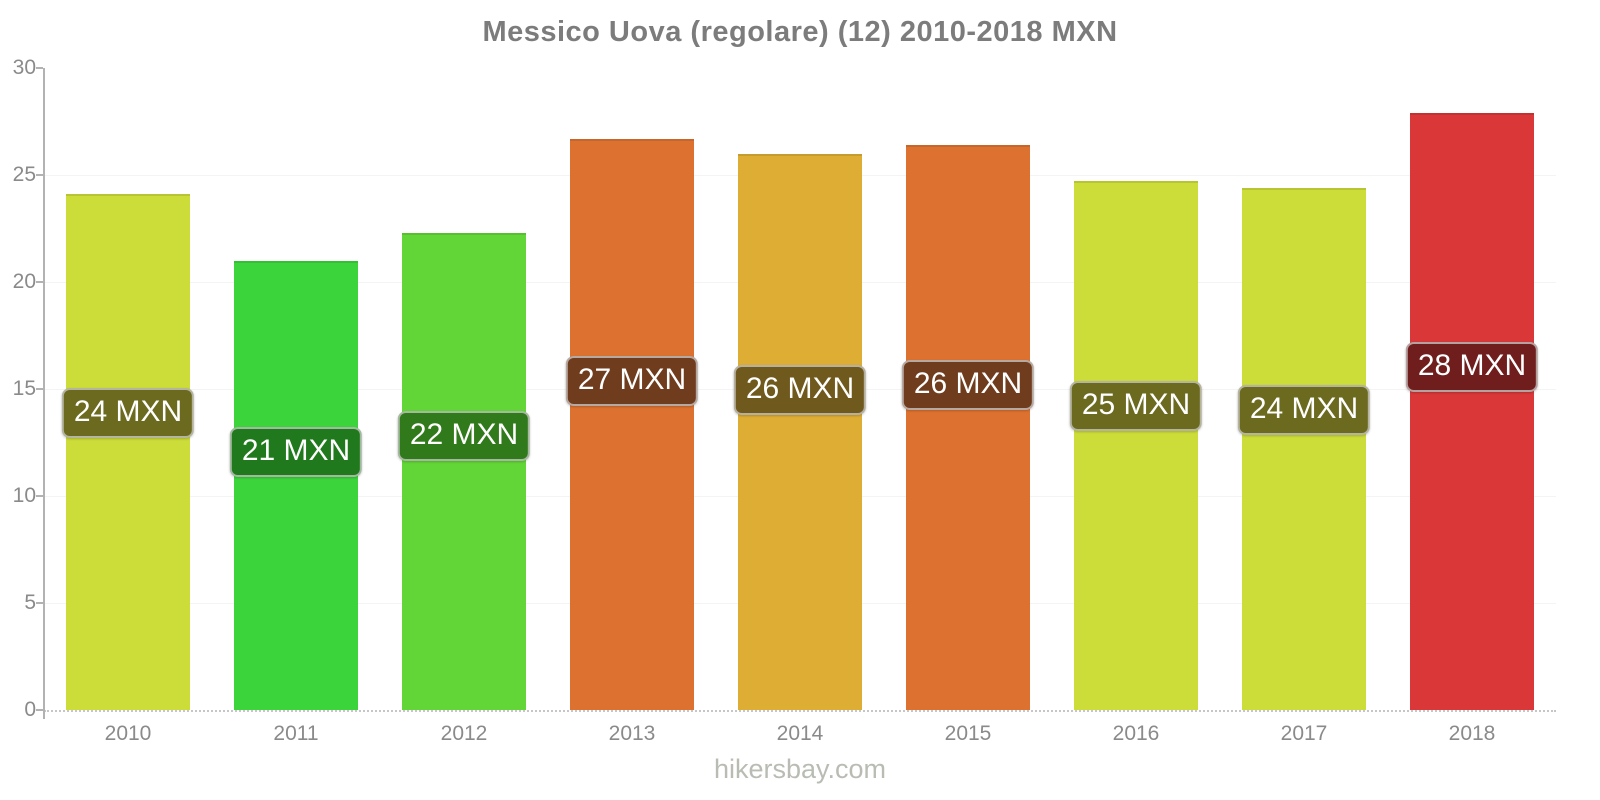 This screenshot has width=1600, height=800. What do you see at coordinates (1472, 411) in the screenshot?
I see `bar-2018` at bounding box center [1472, 411].